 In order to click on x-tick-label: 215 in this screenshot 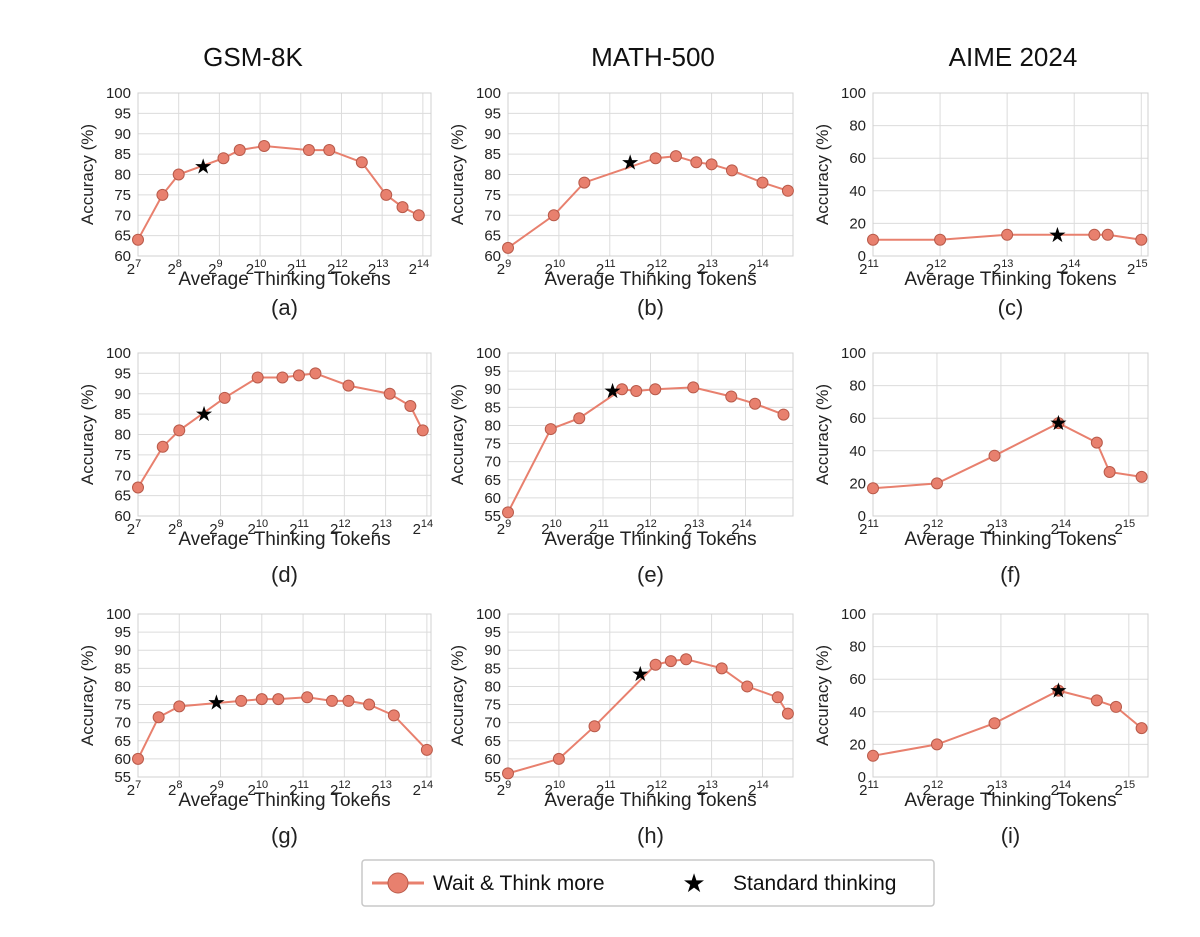, I will do `click(1125, 528)`.